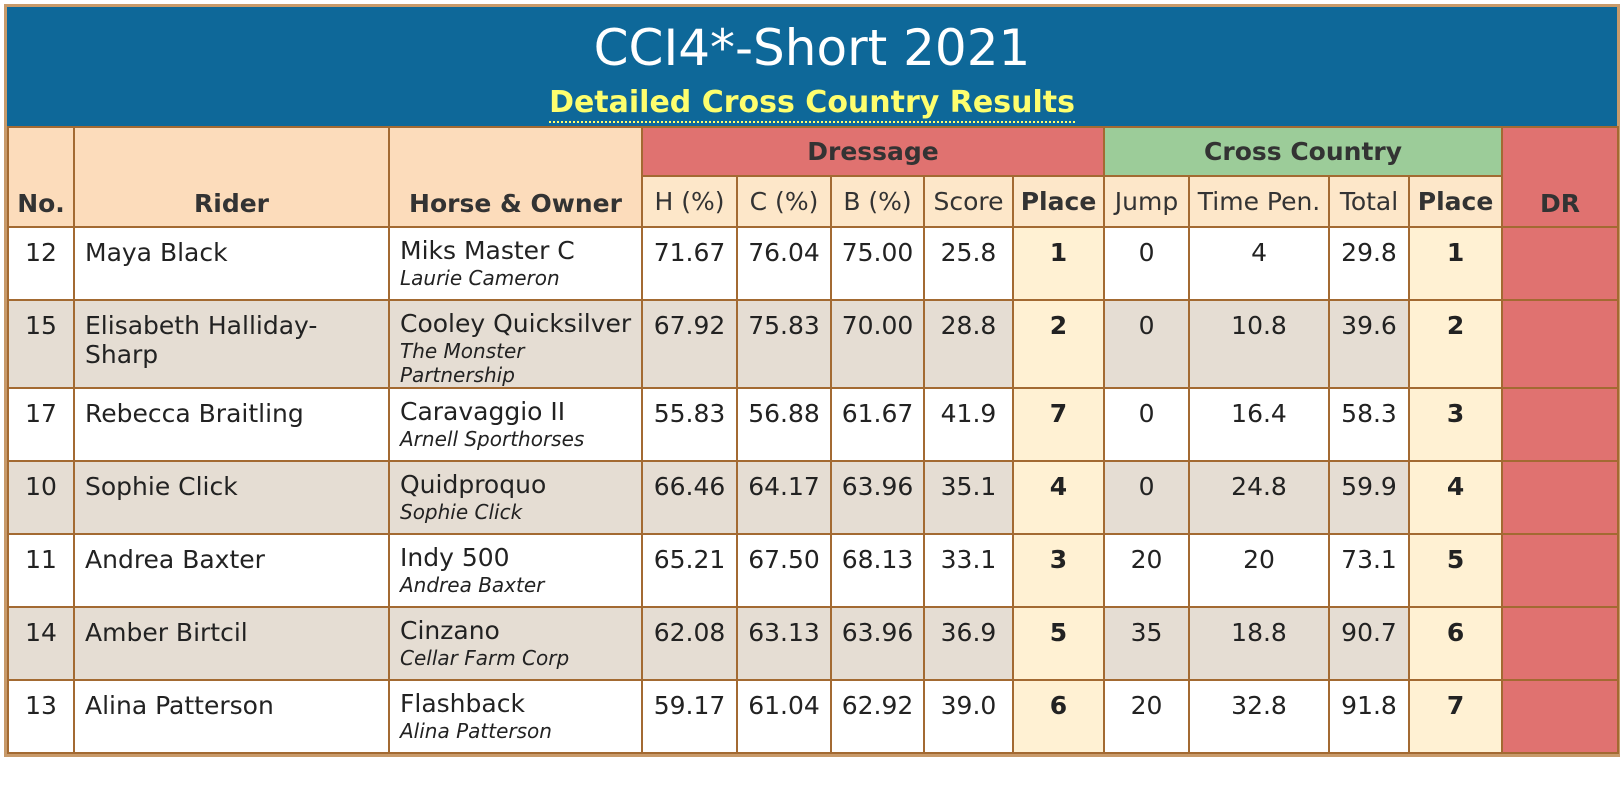 The width and height of the screenshot is (1624, 786). Describe the element at coordinates (1369, 344) in the screenshot. I see `cell-total: 39.6` at that location.